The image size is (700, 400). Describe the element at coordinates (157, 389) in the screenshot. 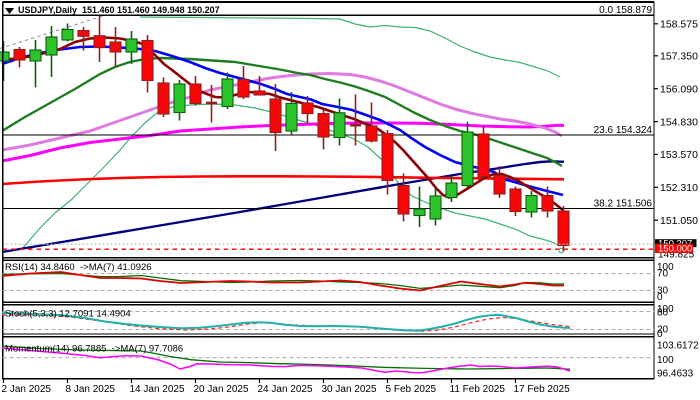

I see `svg-text: 14 Jan 2025` at that location.